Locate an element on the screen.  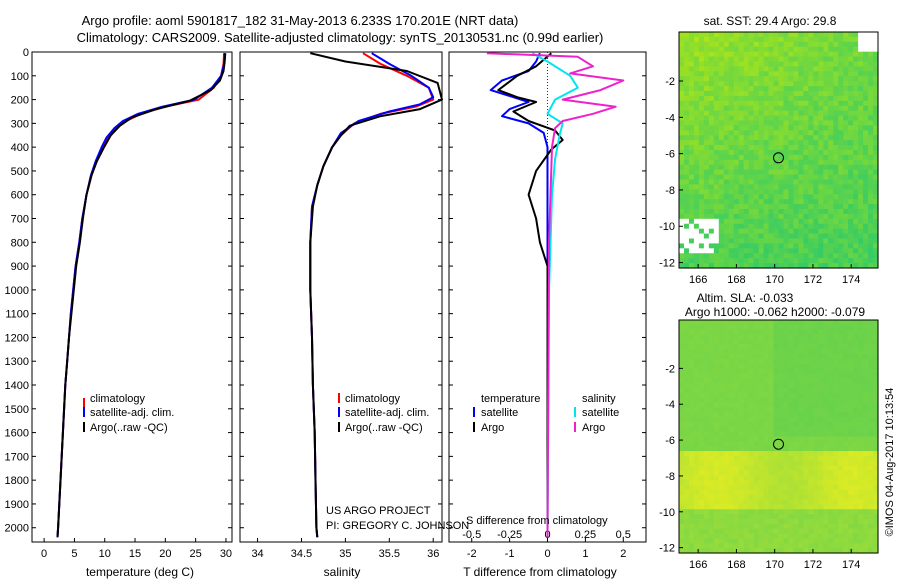
map-ytick-label: -2 is located at coordinates (670, 82).